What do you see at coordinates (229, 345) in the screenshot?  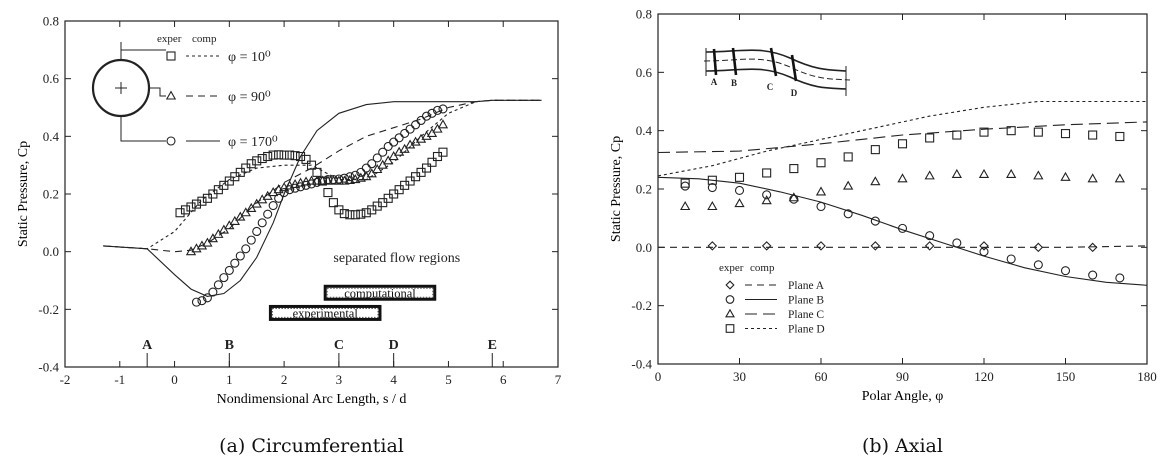 I see `station-label: B` at bounding box center [229, 345].